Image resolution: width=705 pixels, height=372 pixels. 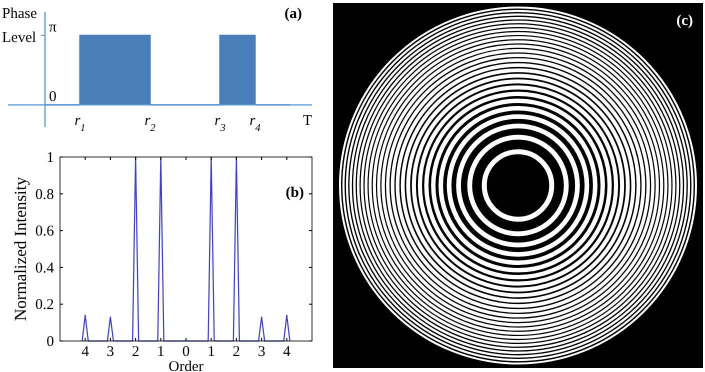 What do you see at coordinates (186, 352) in the screenshot?
I see `x-tick-label: 0` at bounding box center [186, 352].